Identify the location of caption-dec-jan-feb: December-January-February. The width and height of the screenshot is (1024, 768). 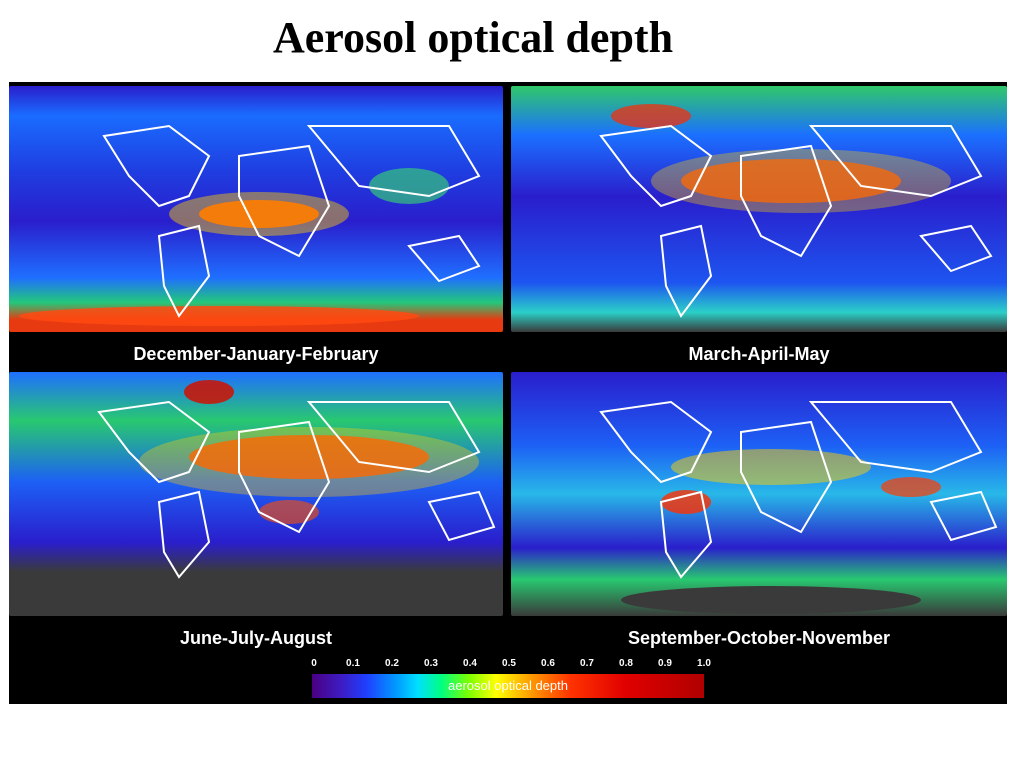
(256, 354).